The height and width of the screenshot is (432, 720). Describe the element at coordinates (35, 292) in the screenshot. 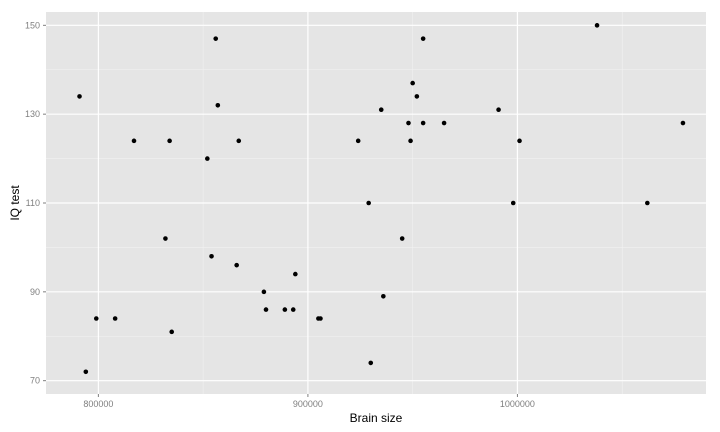

I see `y-tick-label: 90` at that location.